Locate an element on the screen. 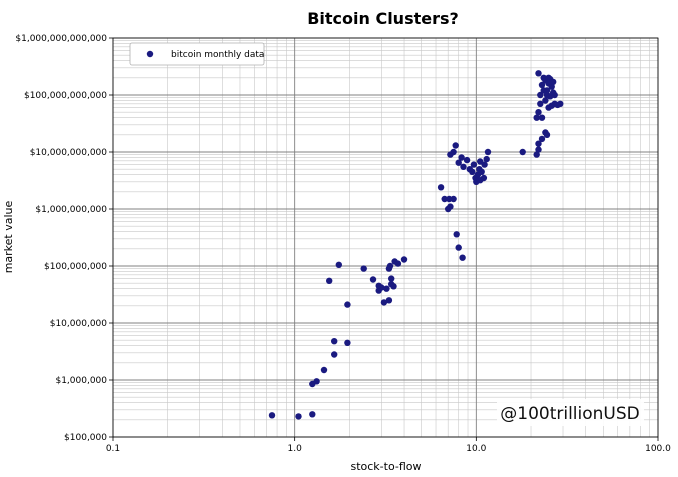 Image resolution: width=678 pixels, height=477 pixels. x-tick-label: 1.0 is located at coordinates (295, 449).